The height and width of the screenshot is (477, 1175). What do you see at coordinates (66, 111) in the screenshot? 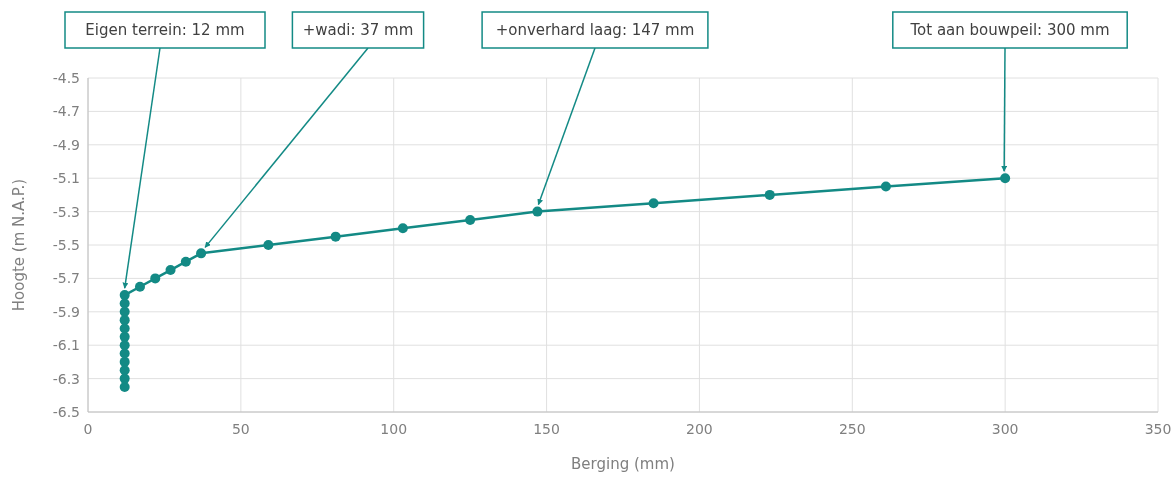
I see `y-tick-label: -4.7` at bounding box center [66, 111].